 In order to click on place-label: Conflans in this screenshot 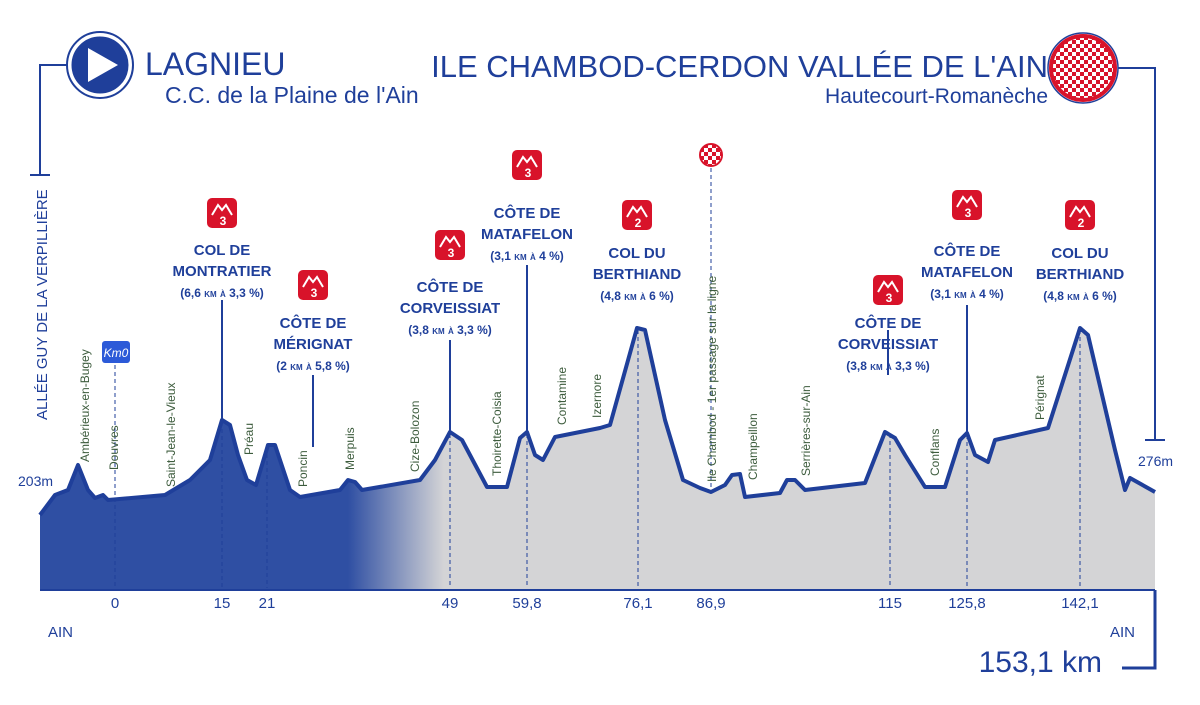, I will do `click(935, 452)`.